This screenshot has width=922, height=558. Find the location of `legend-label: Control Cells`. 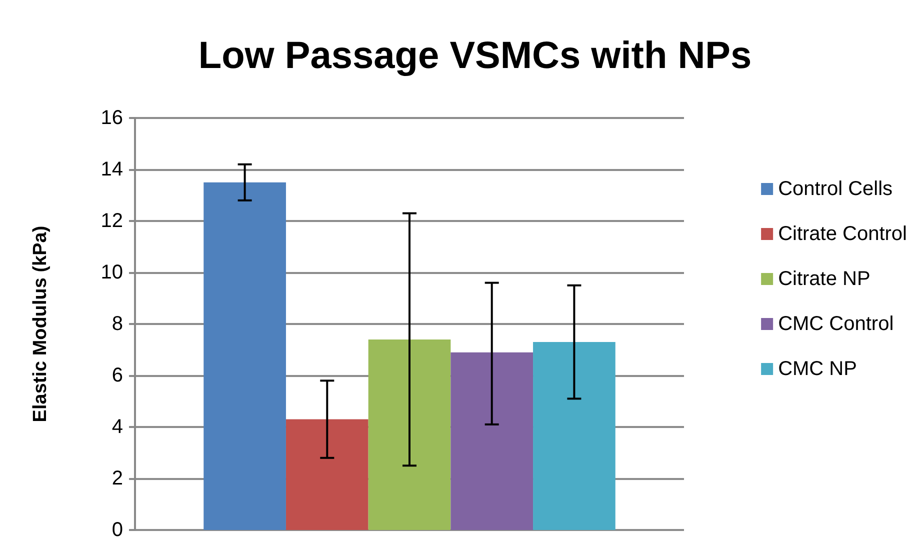

legend-label: Control Cells is located at coordinates (835, 189).